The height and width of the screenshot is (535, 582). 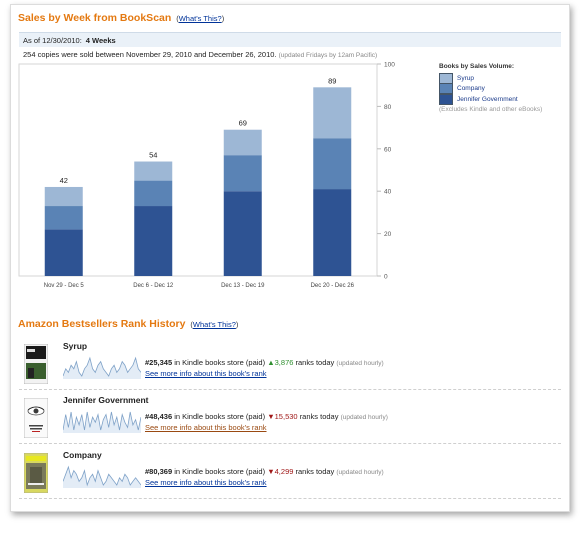 What do you see at coordinates (333, 286) in the screenshot?
I see `x-tick-label: Dec 20 - Dec 26` at bounding box center [333, 286].